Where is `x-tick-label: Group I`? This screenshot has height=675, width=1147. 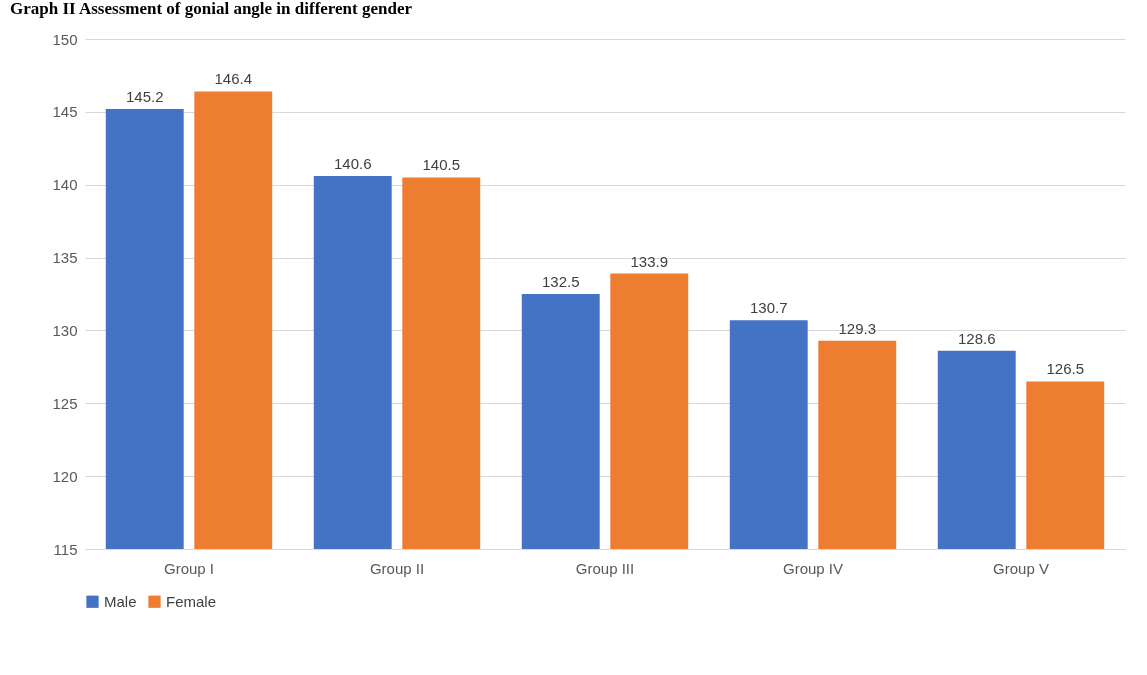 x-tick-label: Group I is located at coordinates (189, 568).